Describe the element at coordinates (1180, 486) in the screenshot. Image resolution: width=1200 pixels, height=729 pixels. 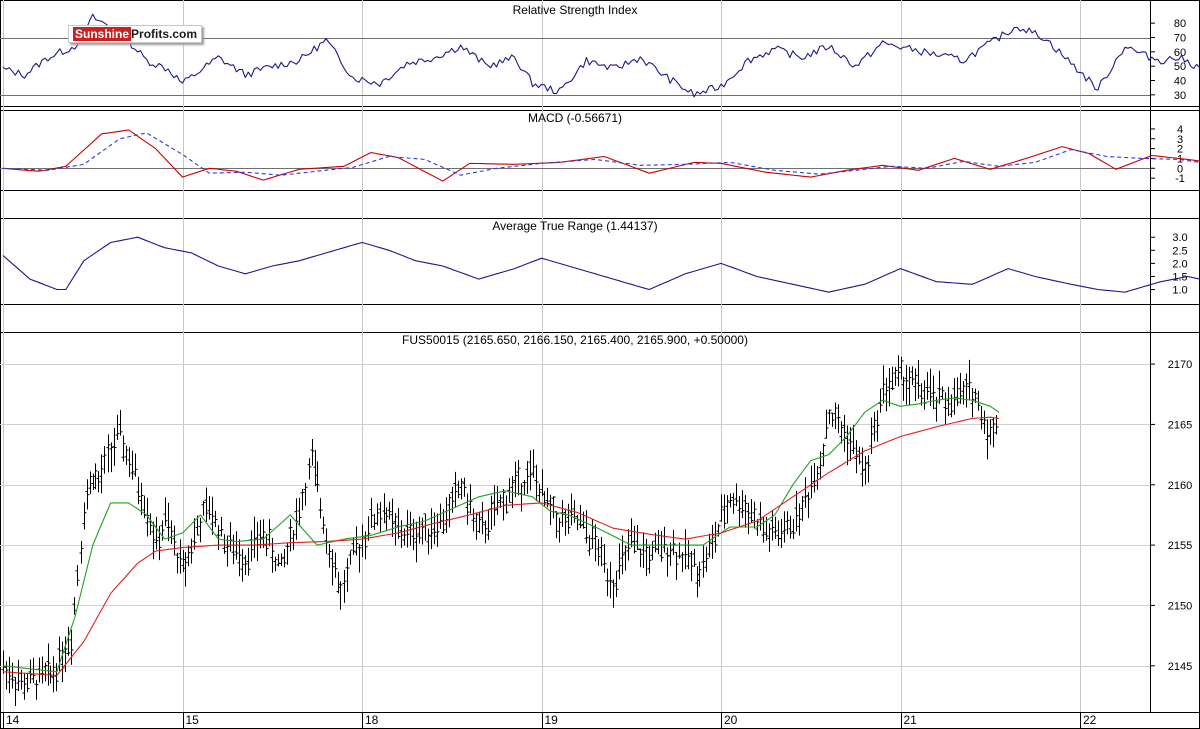
I see `y-tick-label: 2160` at that location.